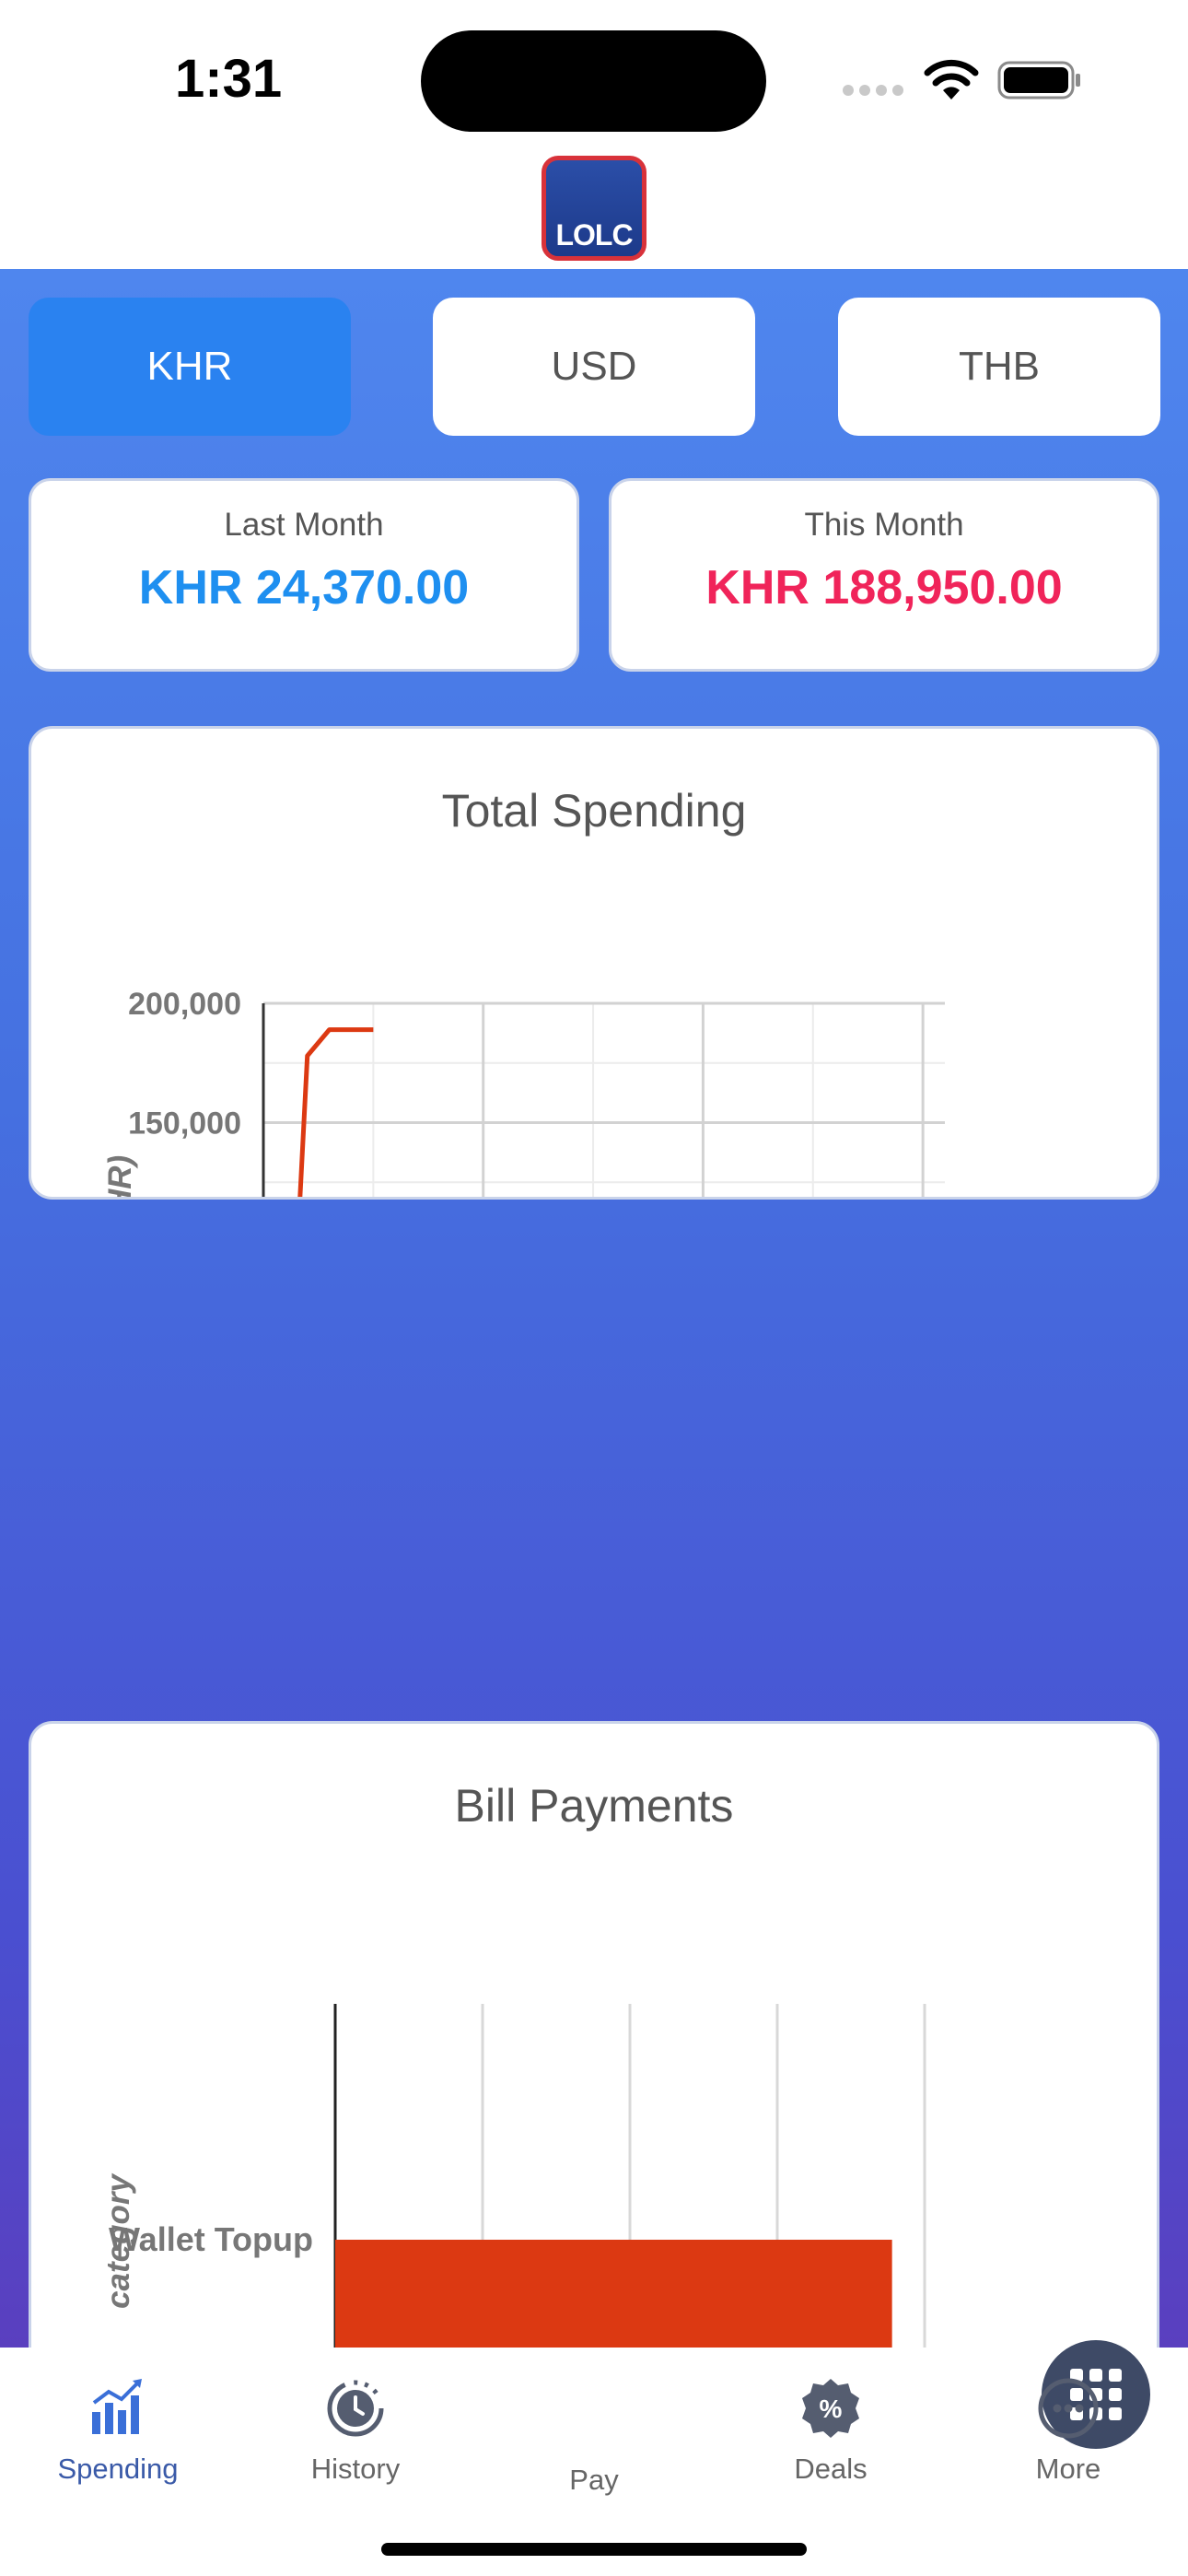 This screenshot has height=2576, width=1188. What do you see at coordinates (229, 79) in the screenshot?
I see `status-time: 1:31` at bounding box center [229, 79].